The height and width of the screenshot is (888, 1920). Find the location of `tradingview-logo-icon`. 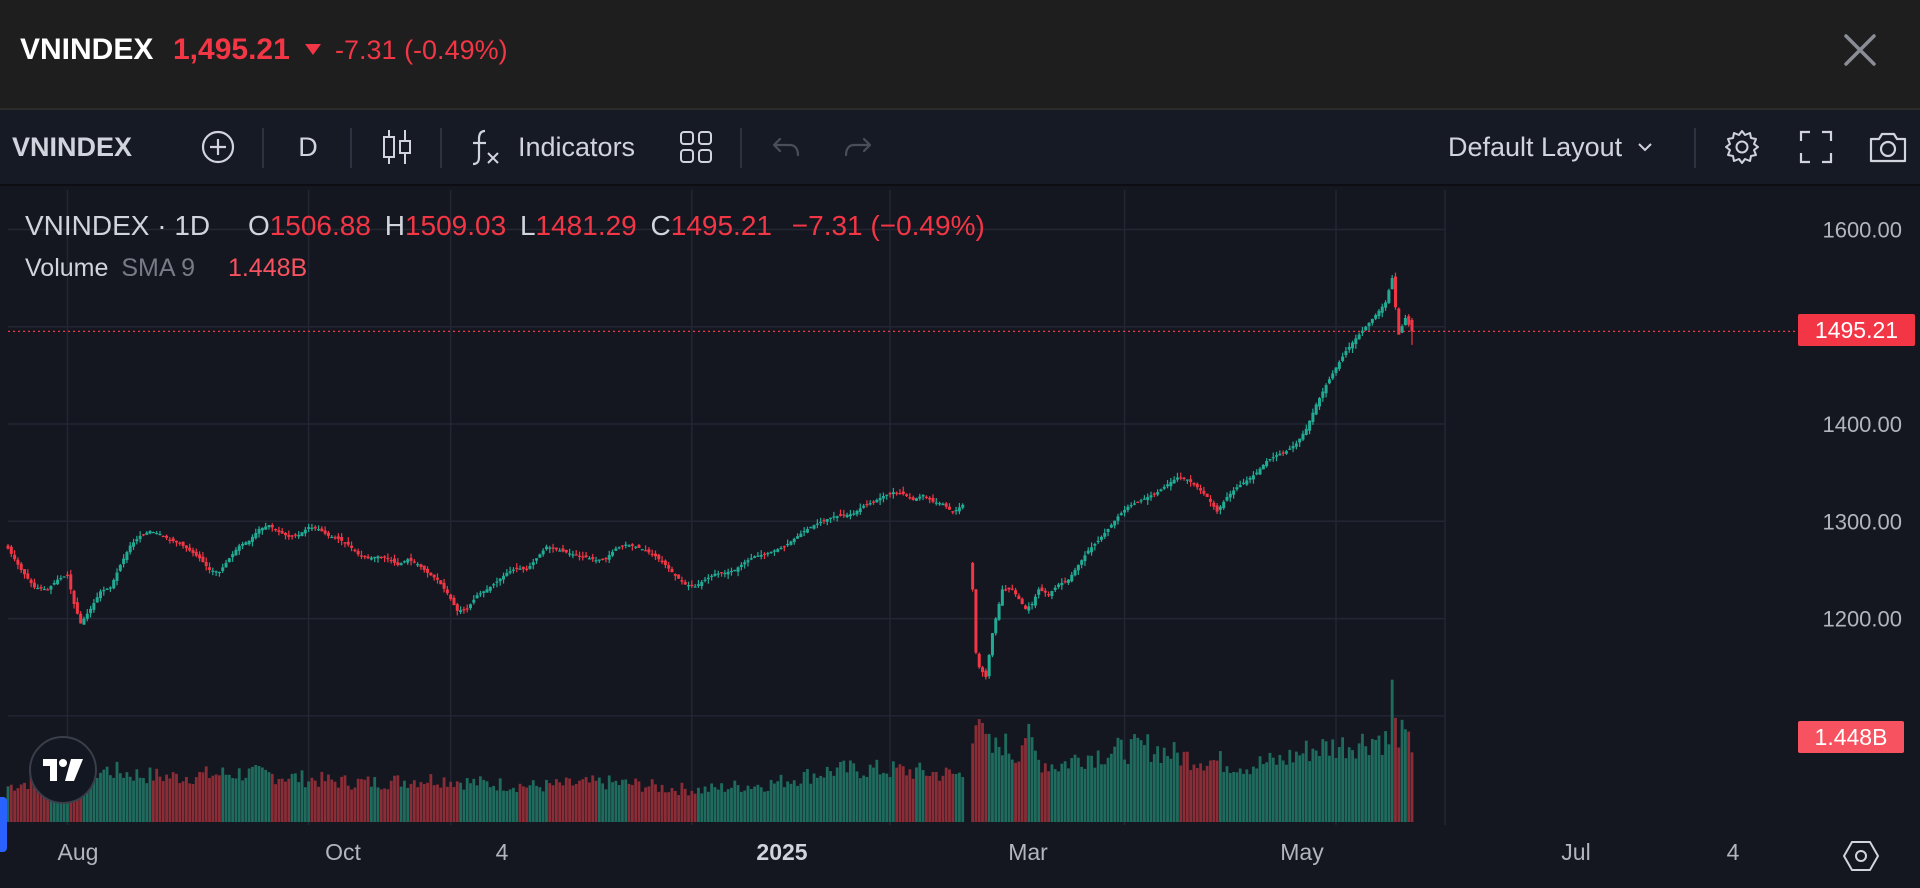

tradingview-logo-icon is located at coordinates (63, 770).